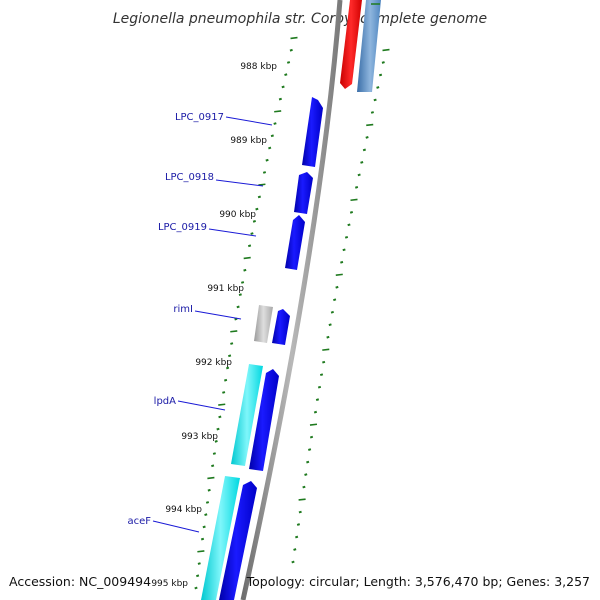 The width and height of the screenshot is (600, 600). What do you see at coordinates (369, 46) in the screenshot?
I see `steel-feature` at bounding box center [369, 46].